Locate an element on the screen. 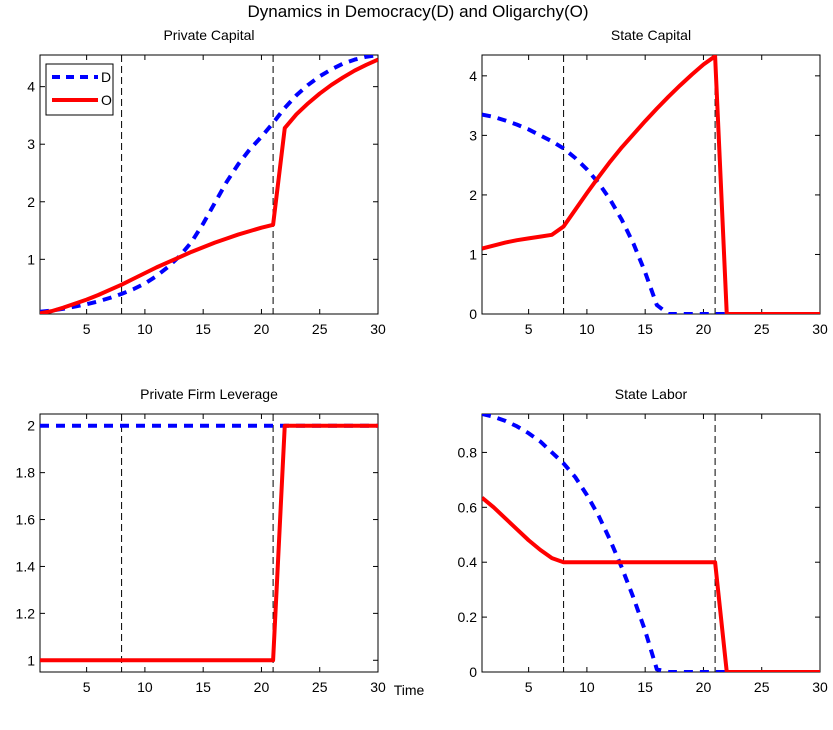 This screenshot has width=833, height=730. y-tick-label: 1.2 is located at coordinates (26, 613).